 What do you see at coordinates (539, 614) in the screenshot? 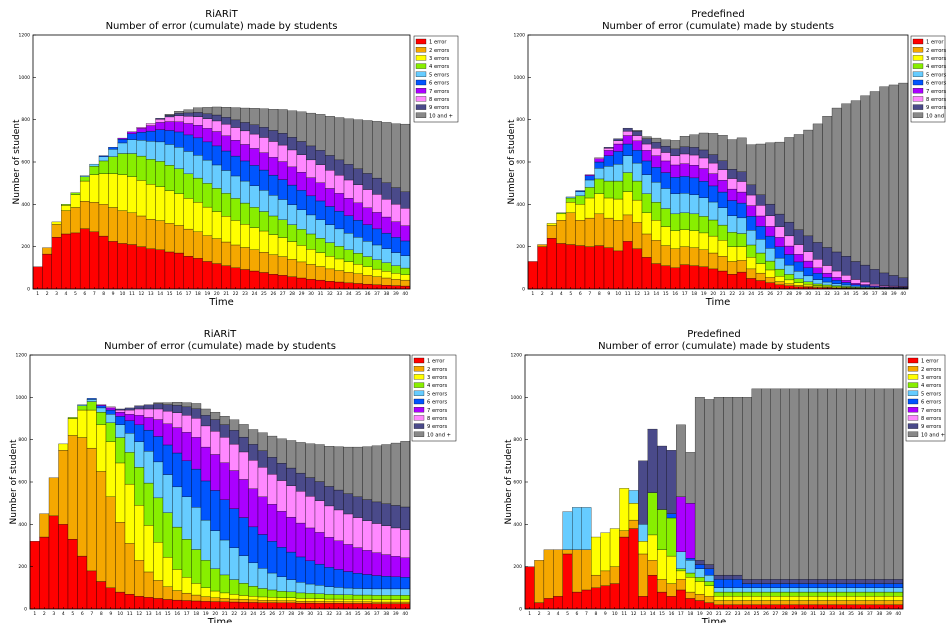
I see `x-tick-label: 2` at bounding box center [539, 614].